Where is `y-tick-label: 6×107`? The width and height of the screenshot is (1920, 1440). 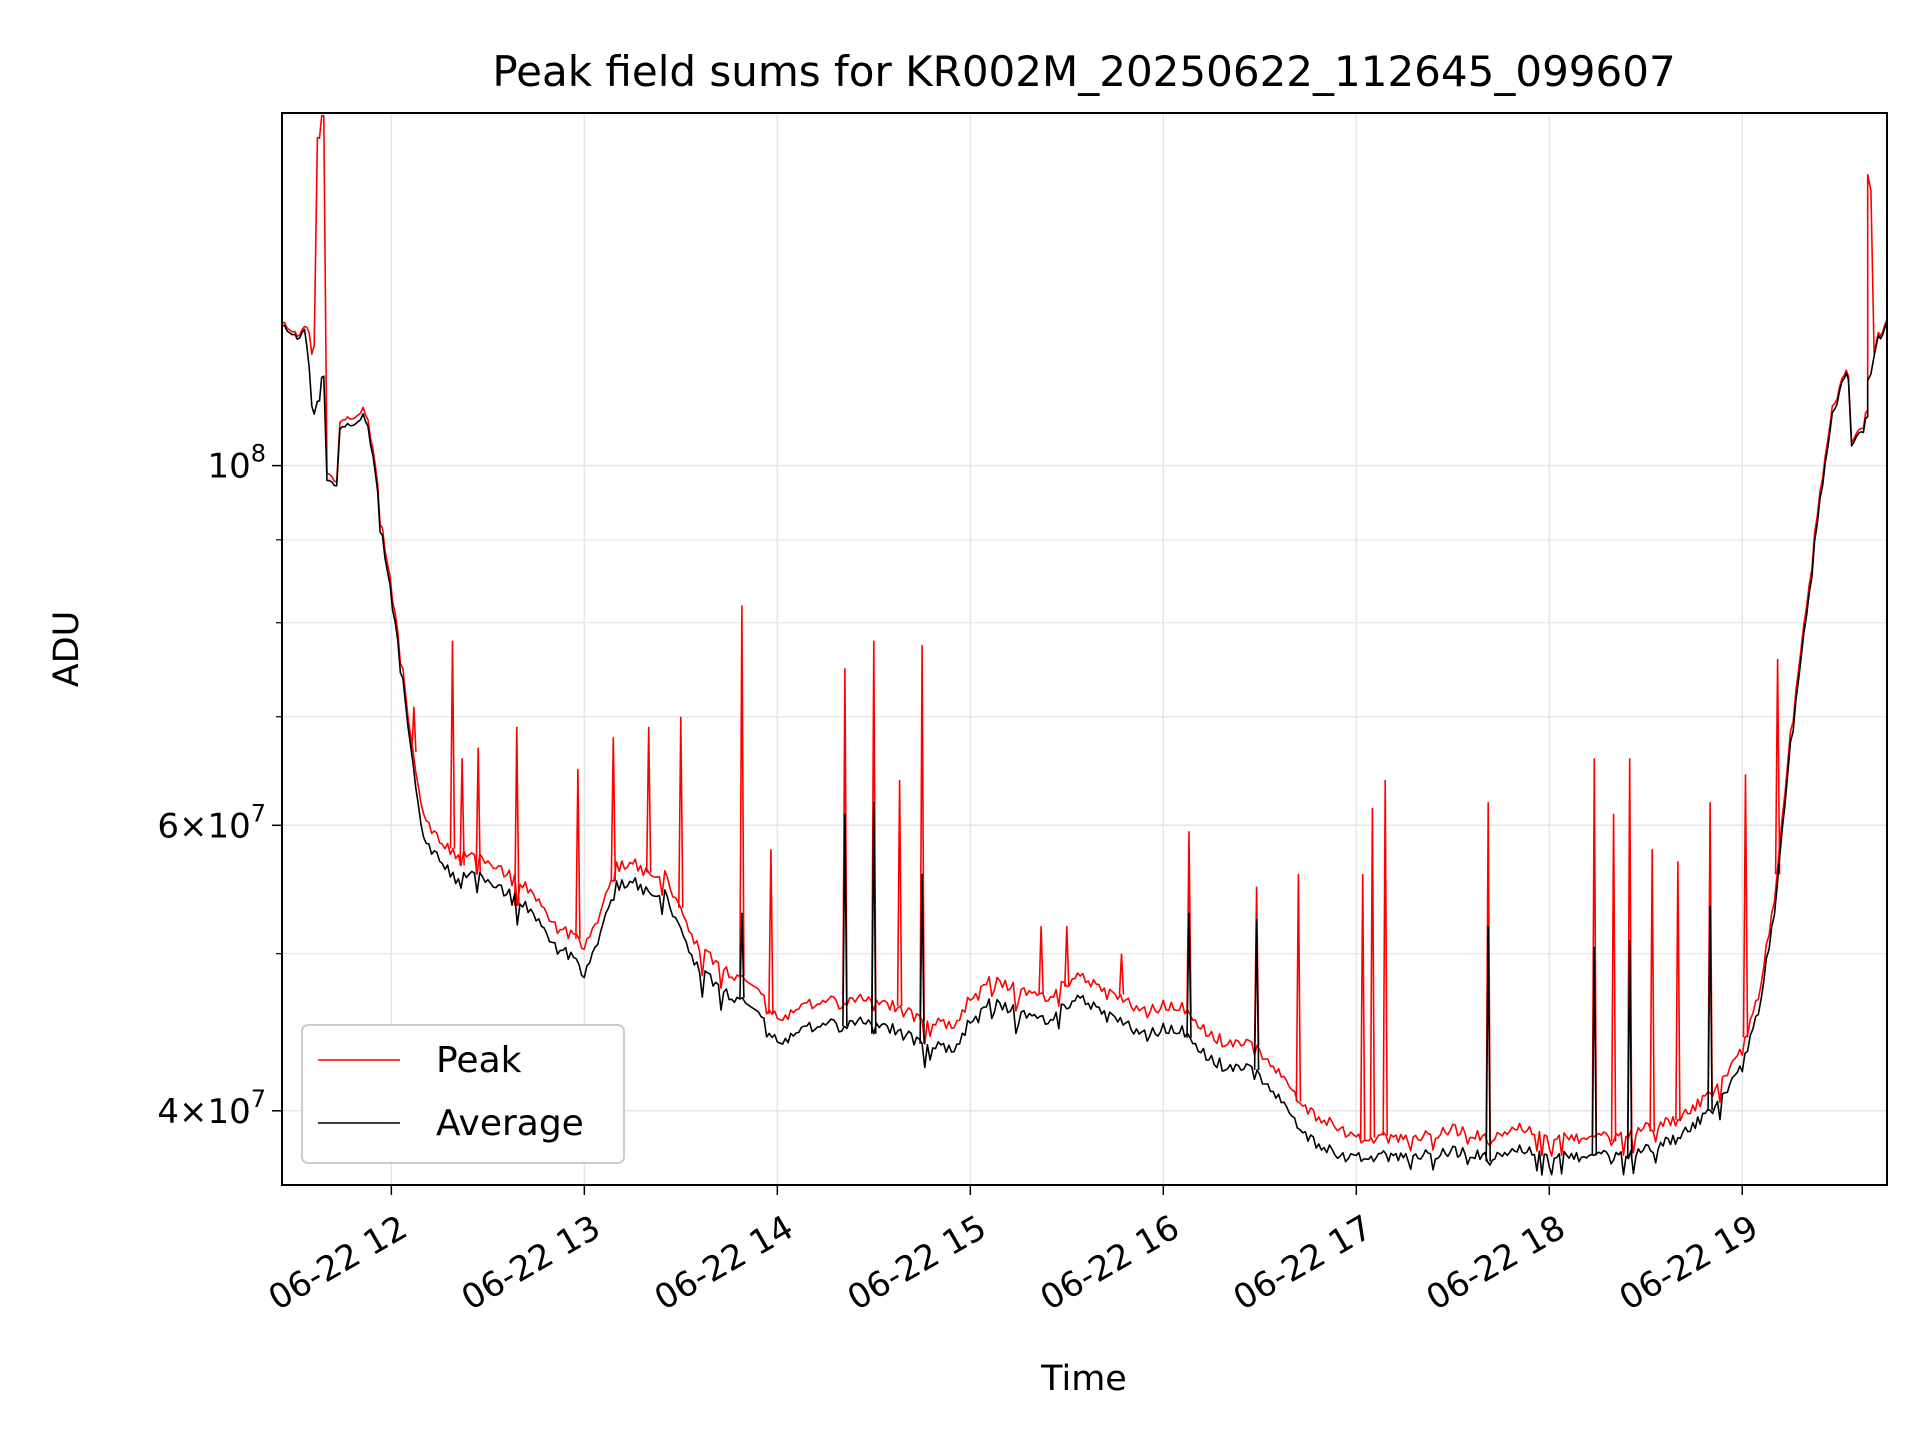
y-tick-label: 6×107 is located at coordinates (211, 822).